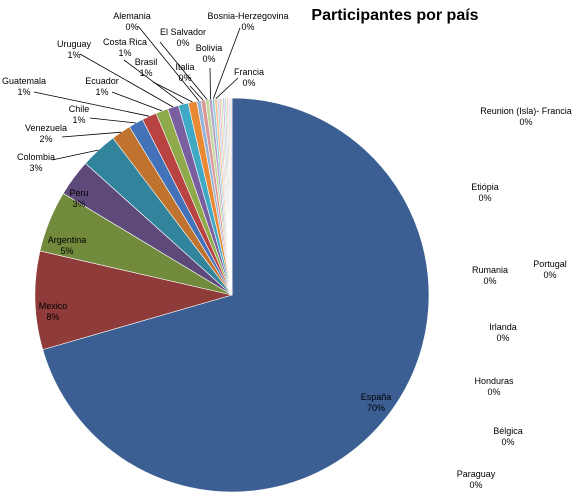 Image resolution: width=575 pixels, height=501 pixels. I want to click on label-venezuela: Venezuela 2%, so click(46, 133).